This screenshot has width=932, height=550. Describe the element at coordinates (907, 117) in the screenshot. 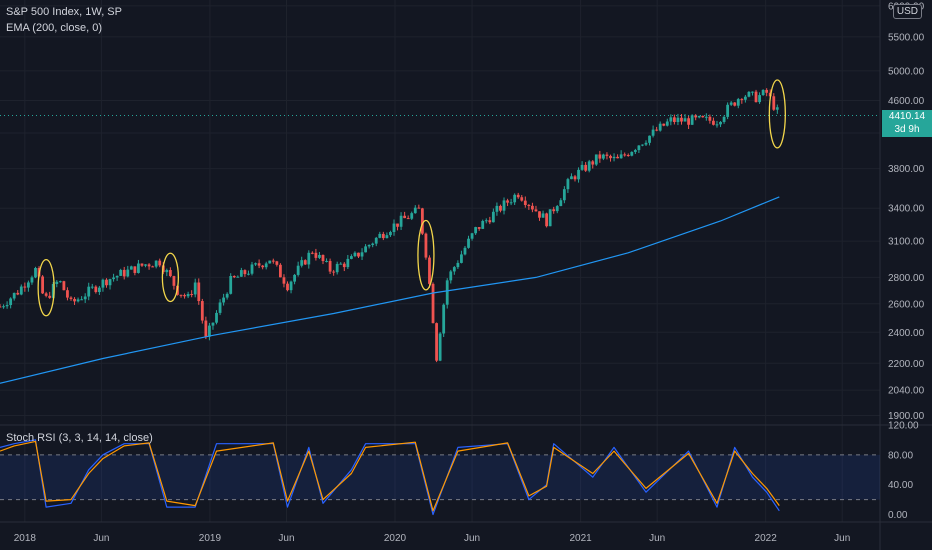

I see `last-price-label: 4410.14` at that location.